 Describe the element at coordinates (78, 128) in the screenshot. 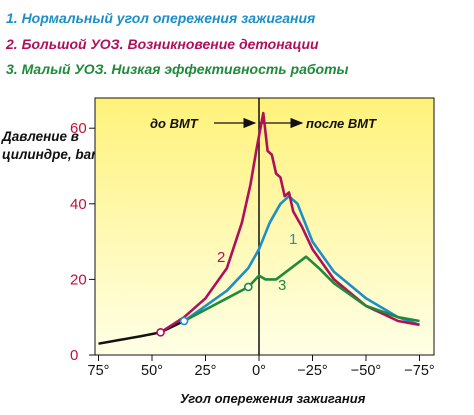

I see `y-tick-label: 60` at that location.